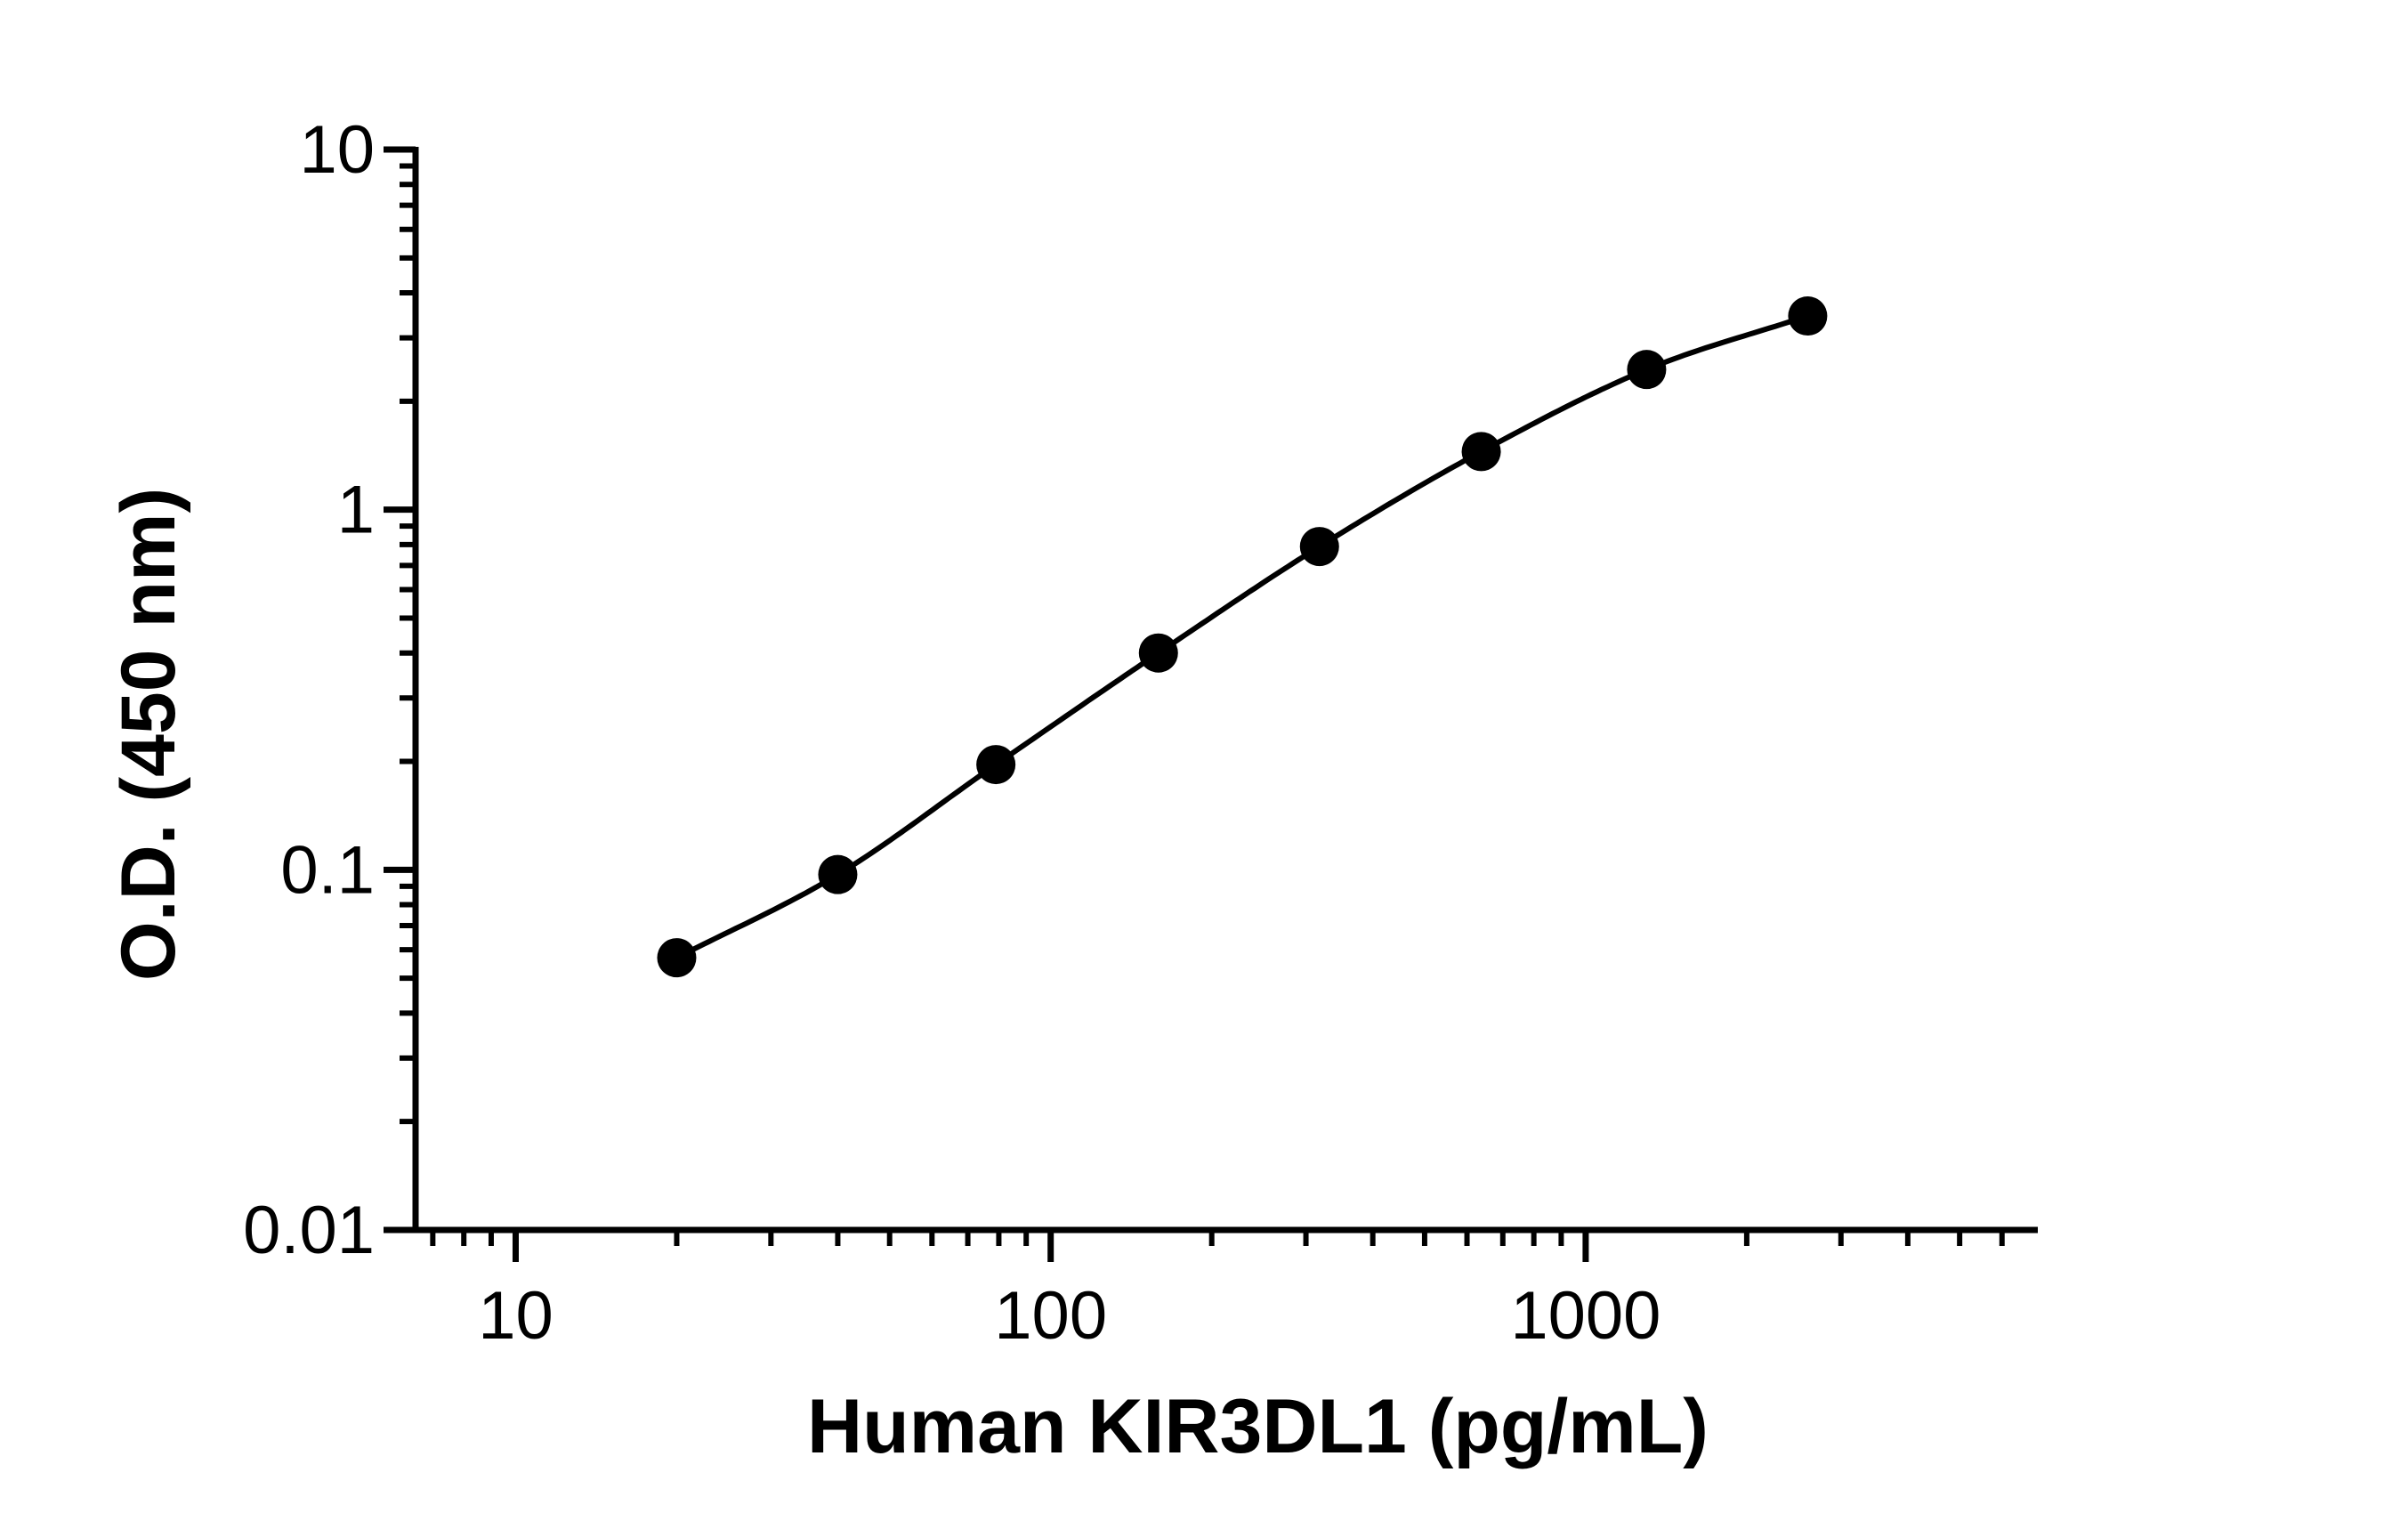 The width and height of the screenshot is (2408, 1537). What do you see at coordinates (337, 150) in the screenshot?
I see `y-tick-label: 10` at bounding box center [337, 150].